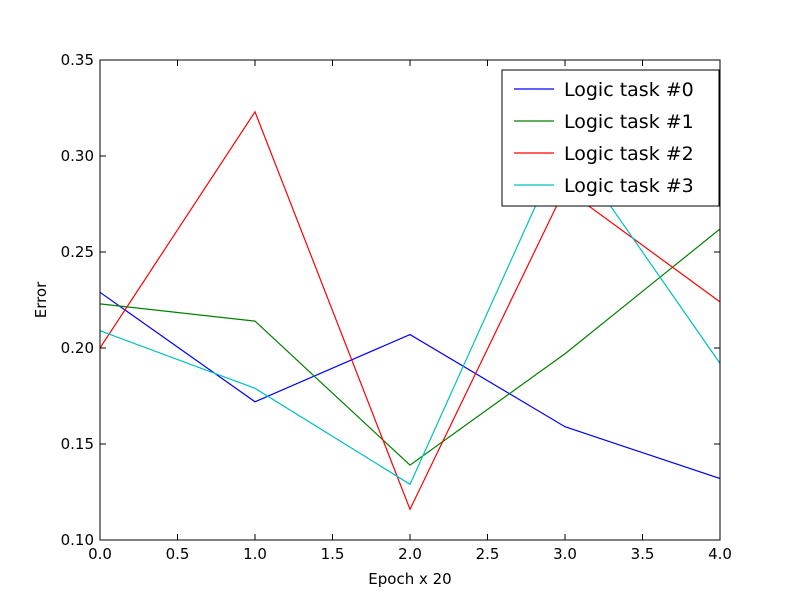 The image size is (800, 600). What do you see at coordinates (178, 554) in the screenshot?
I see `x-tick-label: 0.5` at bounding box center [178, 554].